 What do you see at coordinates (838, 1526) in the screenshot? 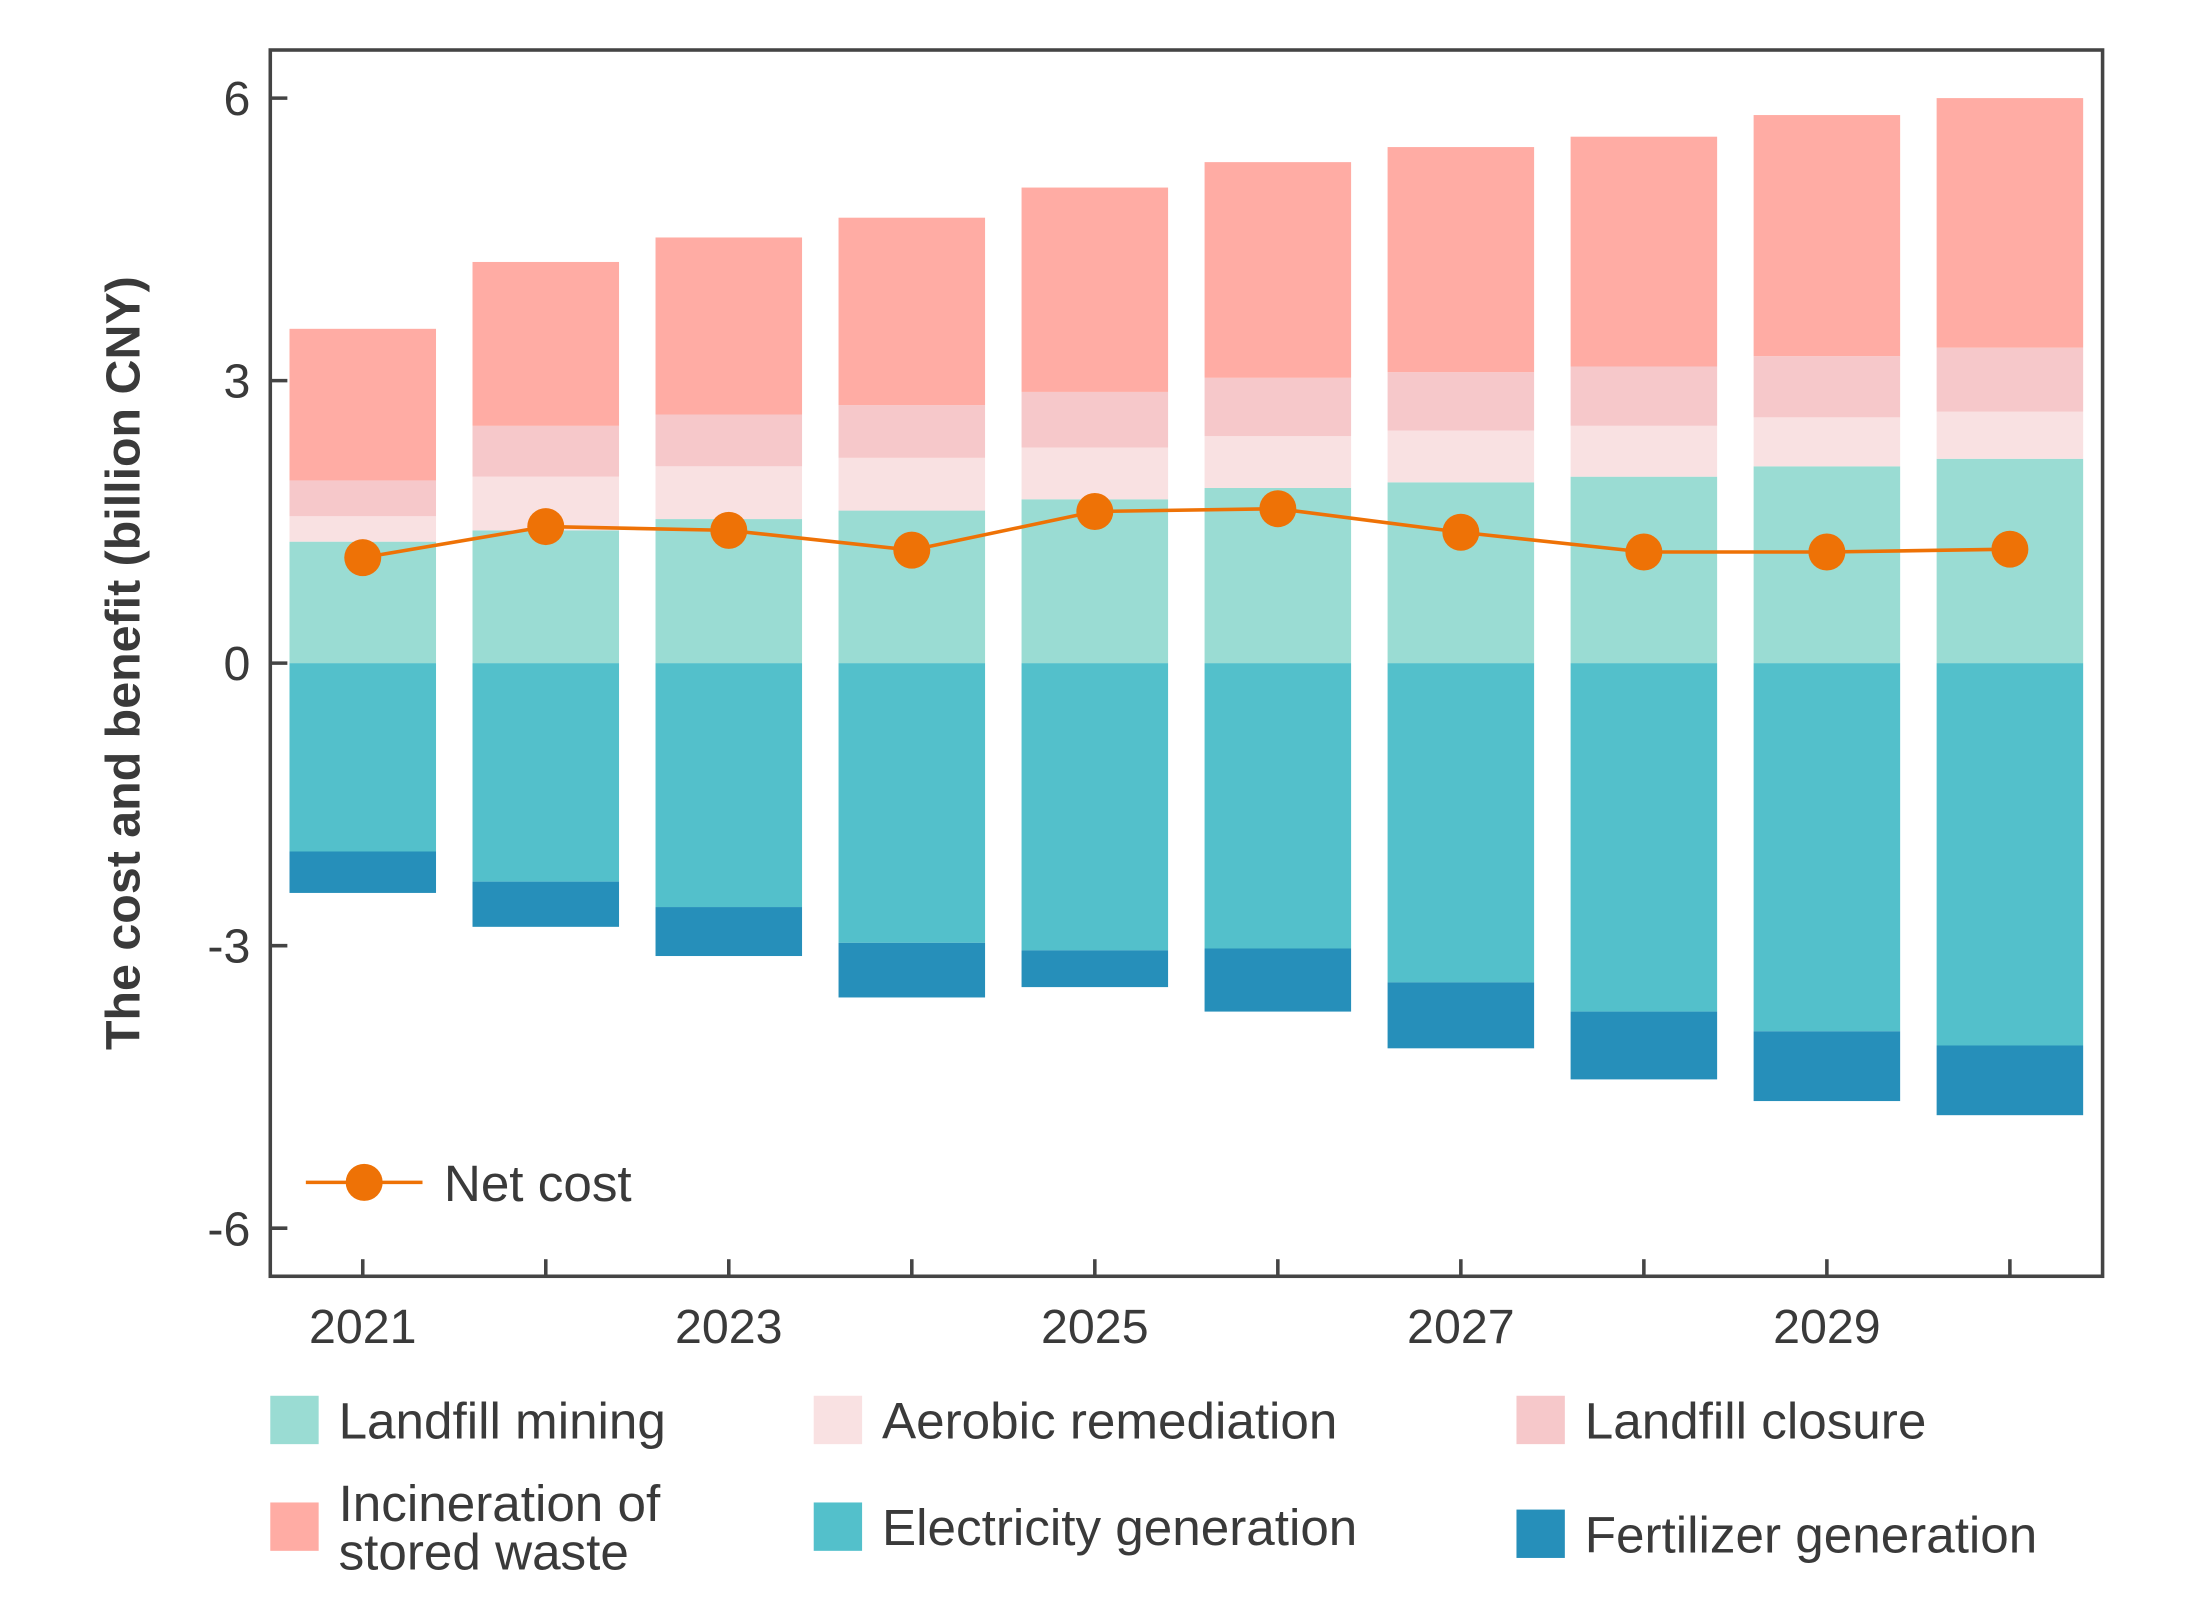
I see `legend-swatch-electricity-generation` at bounding box center [838, 1526].